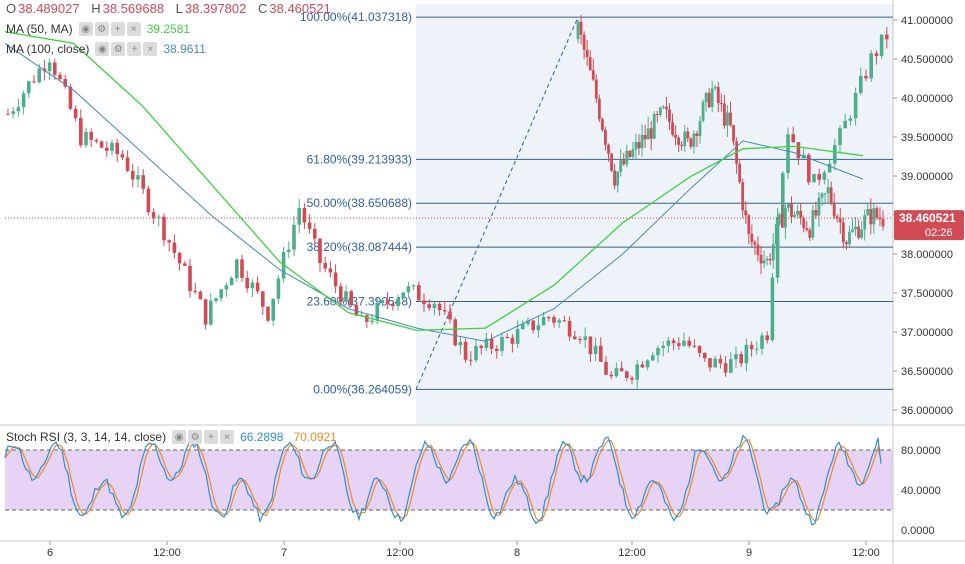 This screenshot has height=564, width=965. What do you see at coordinates (300, 8) in the screenshot?
I see `close-value: 38.460521` at bounding box center [300, 8].